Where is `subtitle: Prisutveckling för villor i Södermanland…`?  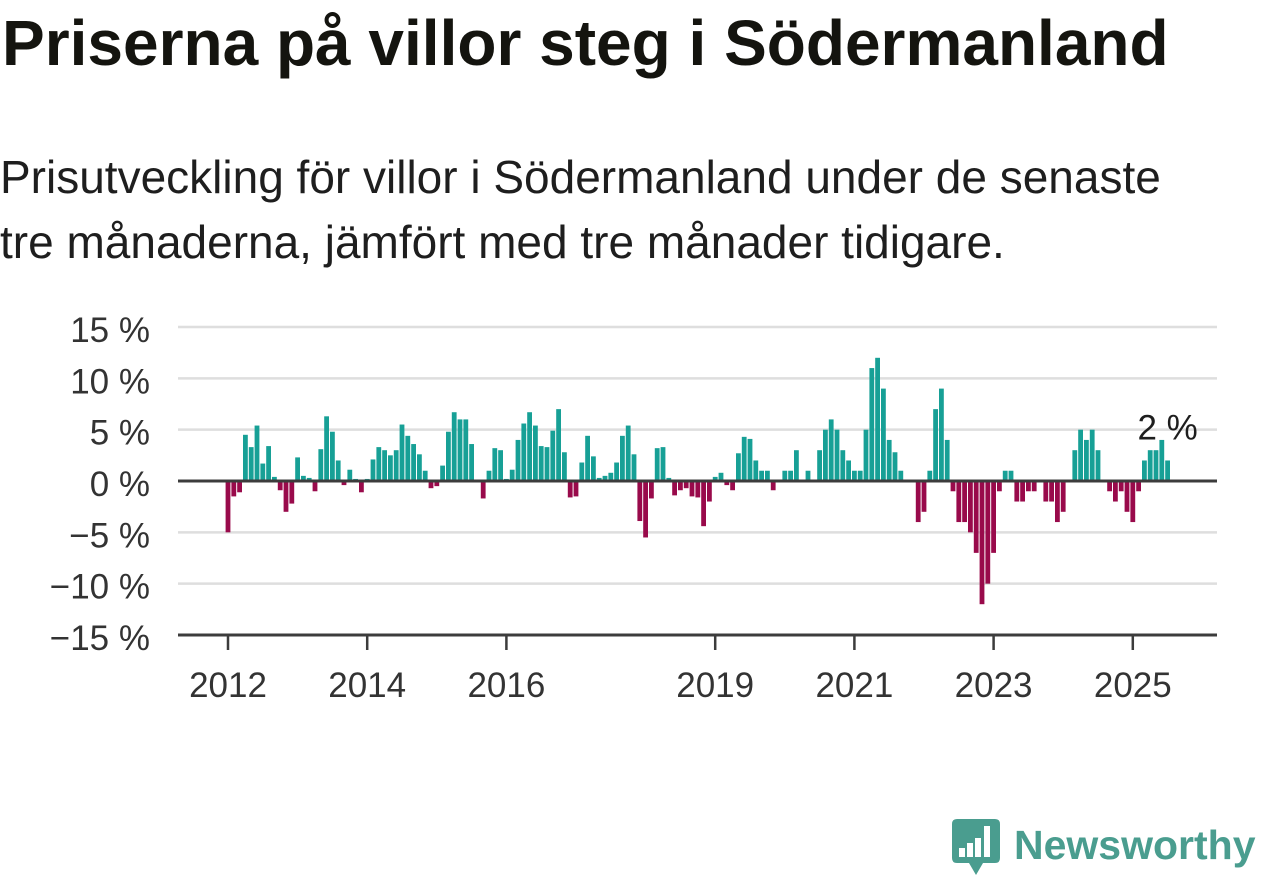
subtitle: Prisutveckling för villor i Södermanland… is located at coordinates (580, 209).